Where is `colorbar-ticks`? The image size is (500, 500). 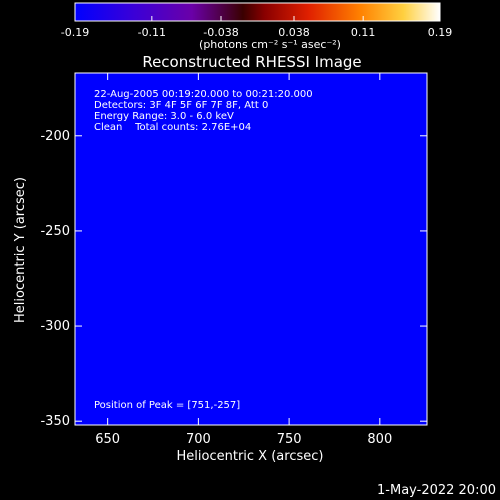 colorbar-ticks is located at coordinates (257, 18).